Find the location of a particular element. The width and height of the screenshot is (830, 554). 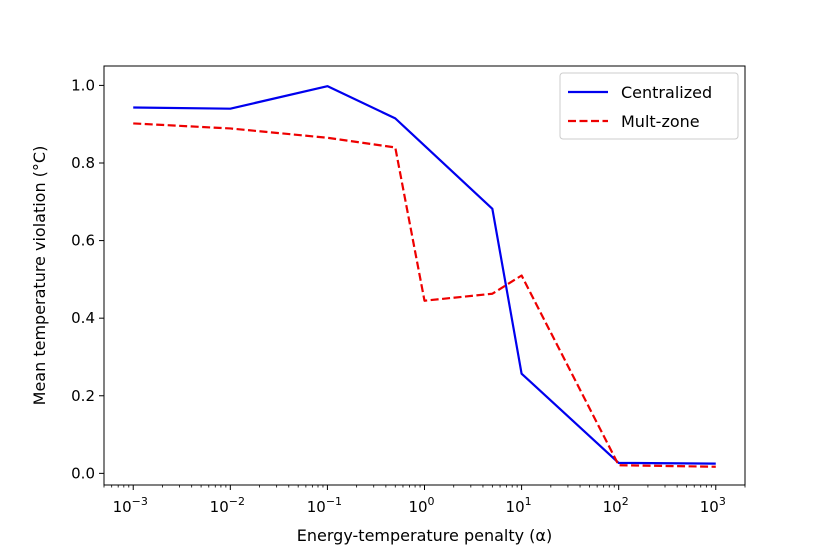

y-tick-label: 0.4 is located at coordinates (83, 318).